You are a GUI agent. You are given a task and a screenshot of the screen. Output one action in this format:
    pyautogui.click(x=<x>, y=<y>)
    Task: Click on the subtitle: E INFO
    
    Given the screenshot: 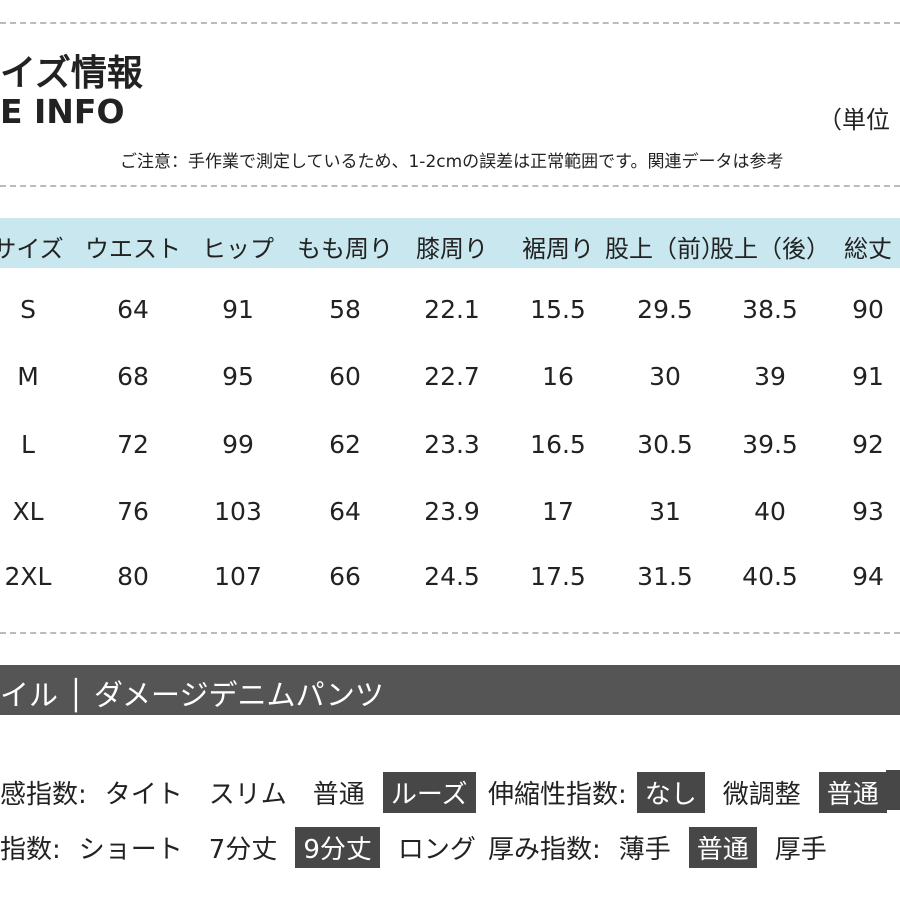 What is the action you would take?
    pyautogui.click(x=62, y=111)
    